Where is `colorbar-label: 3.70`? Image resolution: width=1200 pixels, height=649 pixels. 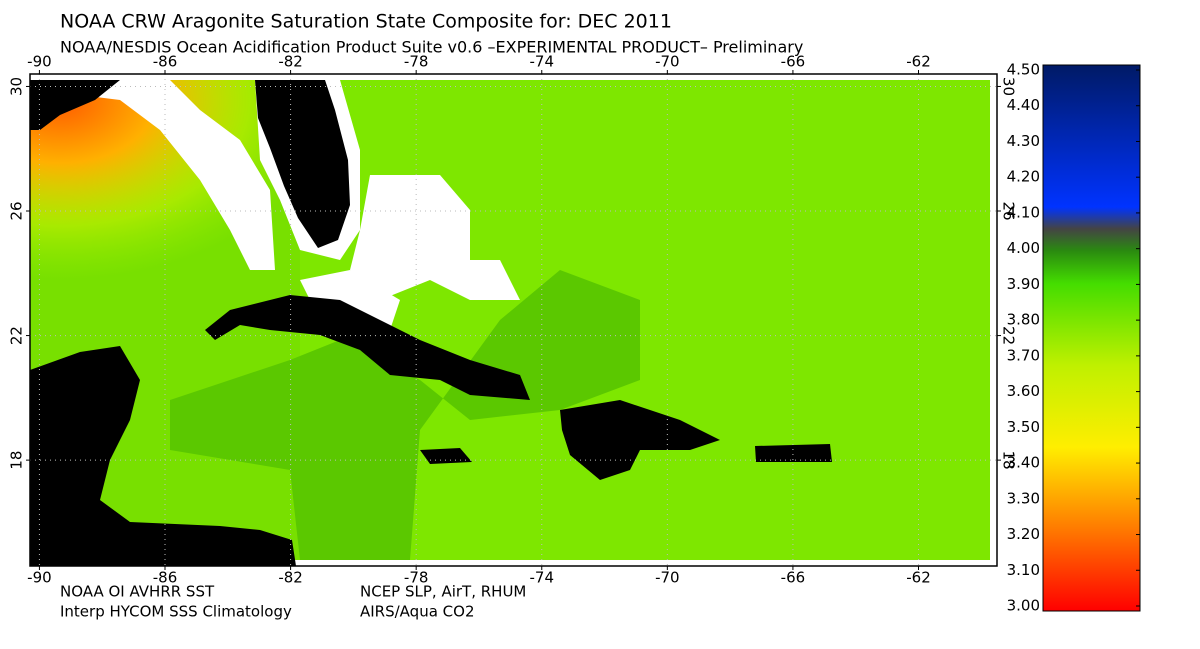 colorbar-label: 3.70 is located at coordinates (1023, 355).